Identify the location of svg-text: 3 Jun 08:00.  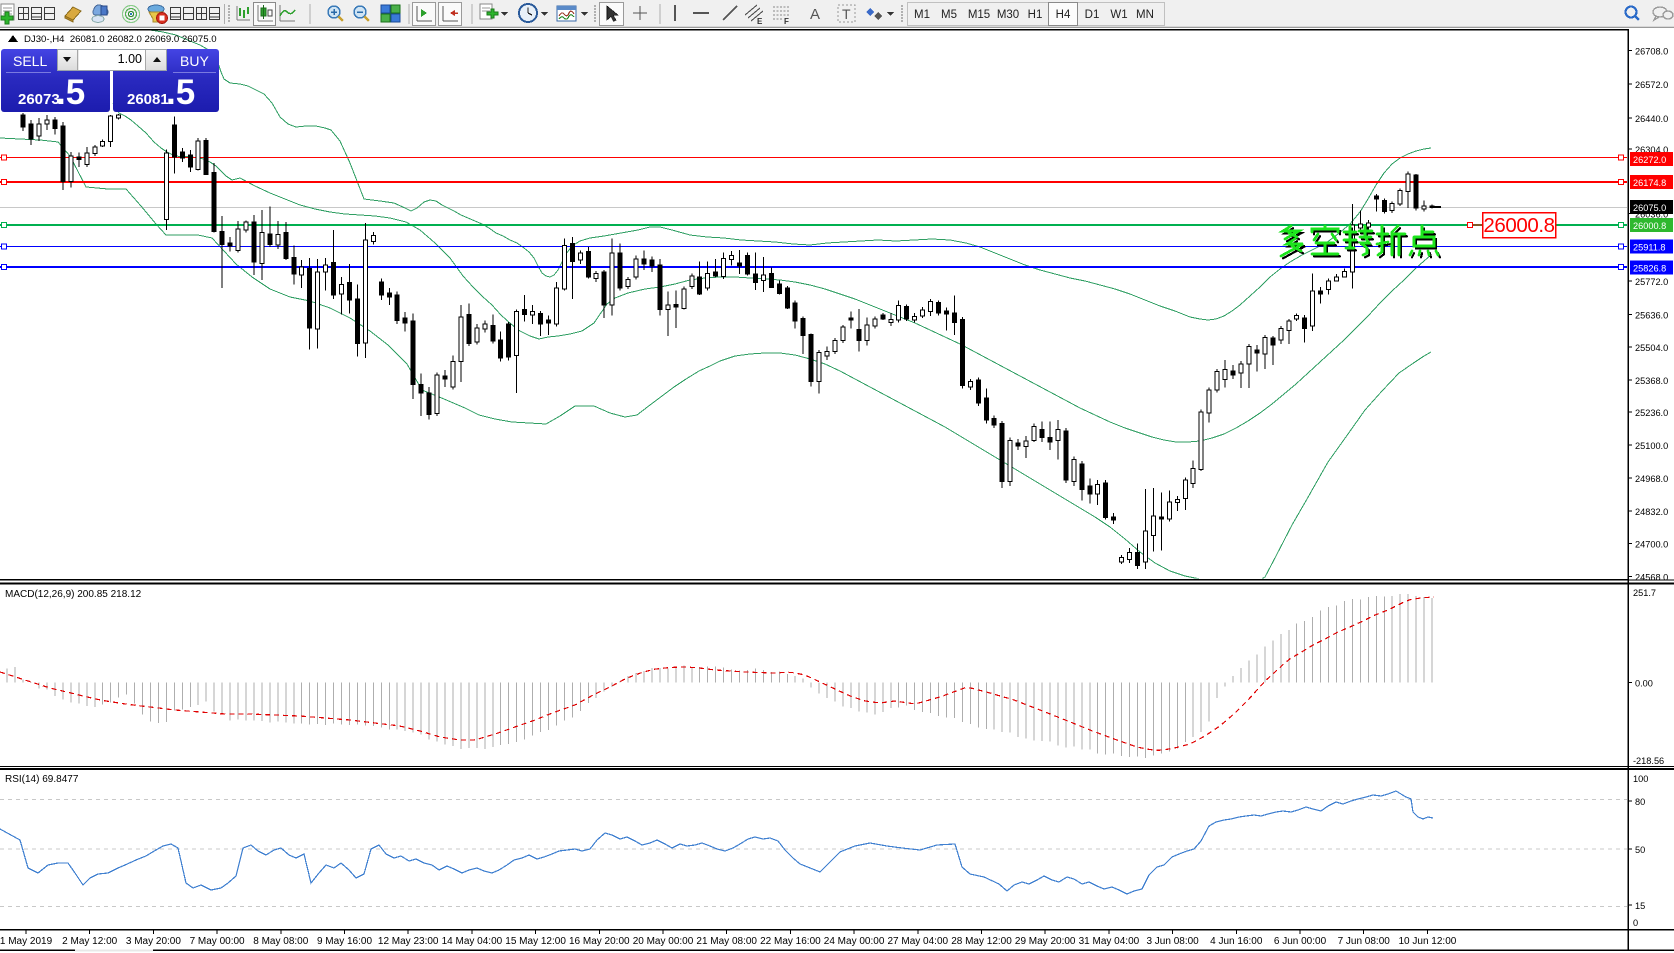
(1172, 941).